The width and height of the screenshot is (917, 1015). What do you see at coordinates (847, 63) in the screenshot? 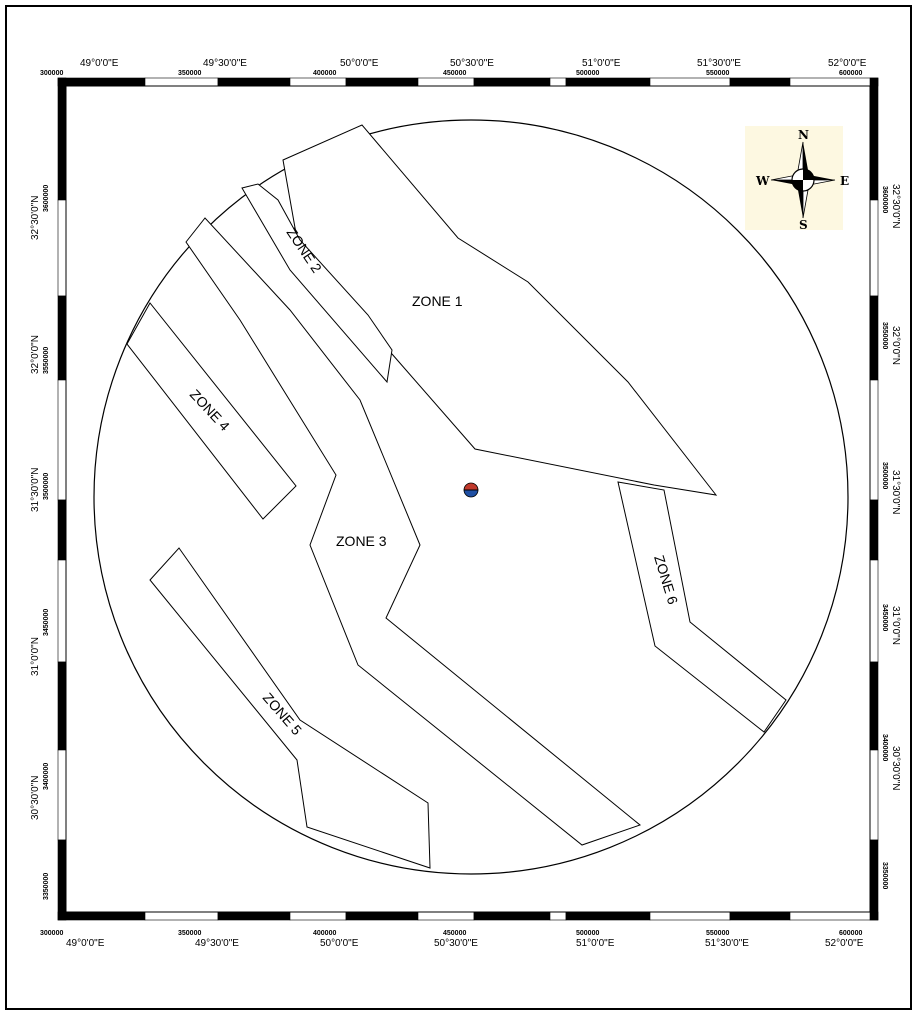
I see `top-deg-label: 52°0'0"E` at bounding box center [847, 63].